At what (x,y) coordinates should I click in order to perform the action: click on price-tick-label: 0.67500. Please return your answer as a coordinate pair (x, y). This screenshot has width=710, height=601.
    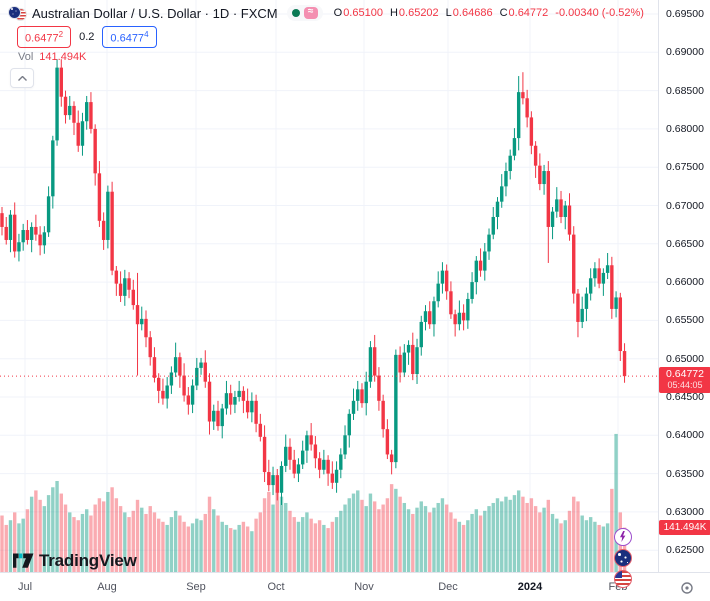
    Looking at the image, I should click on (685, 167).